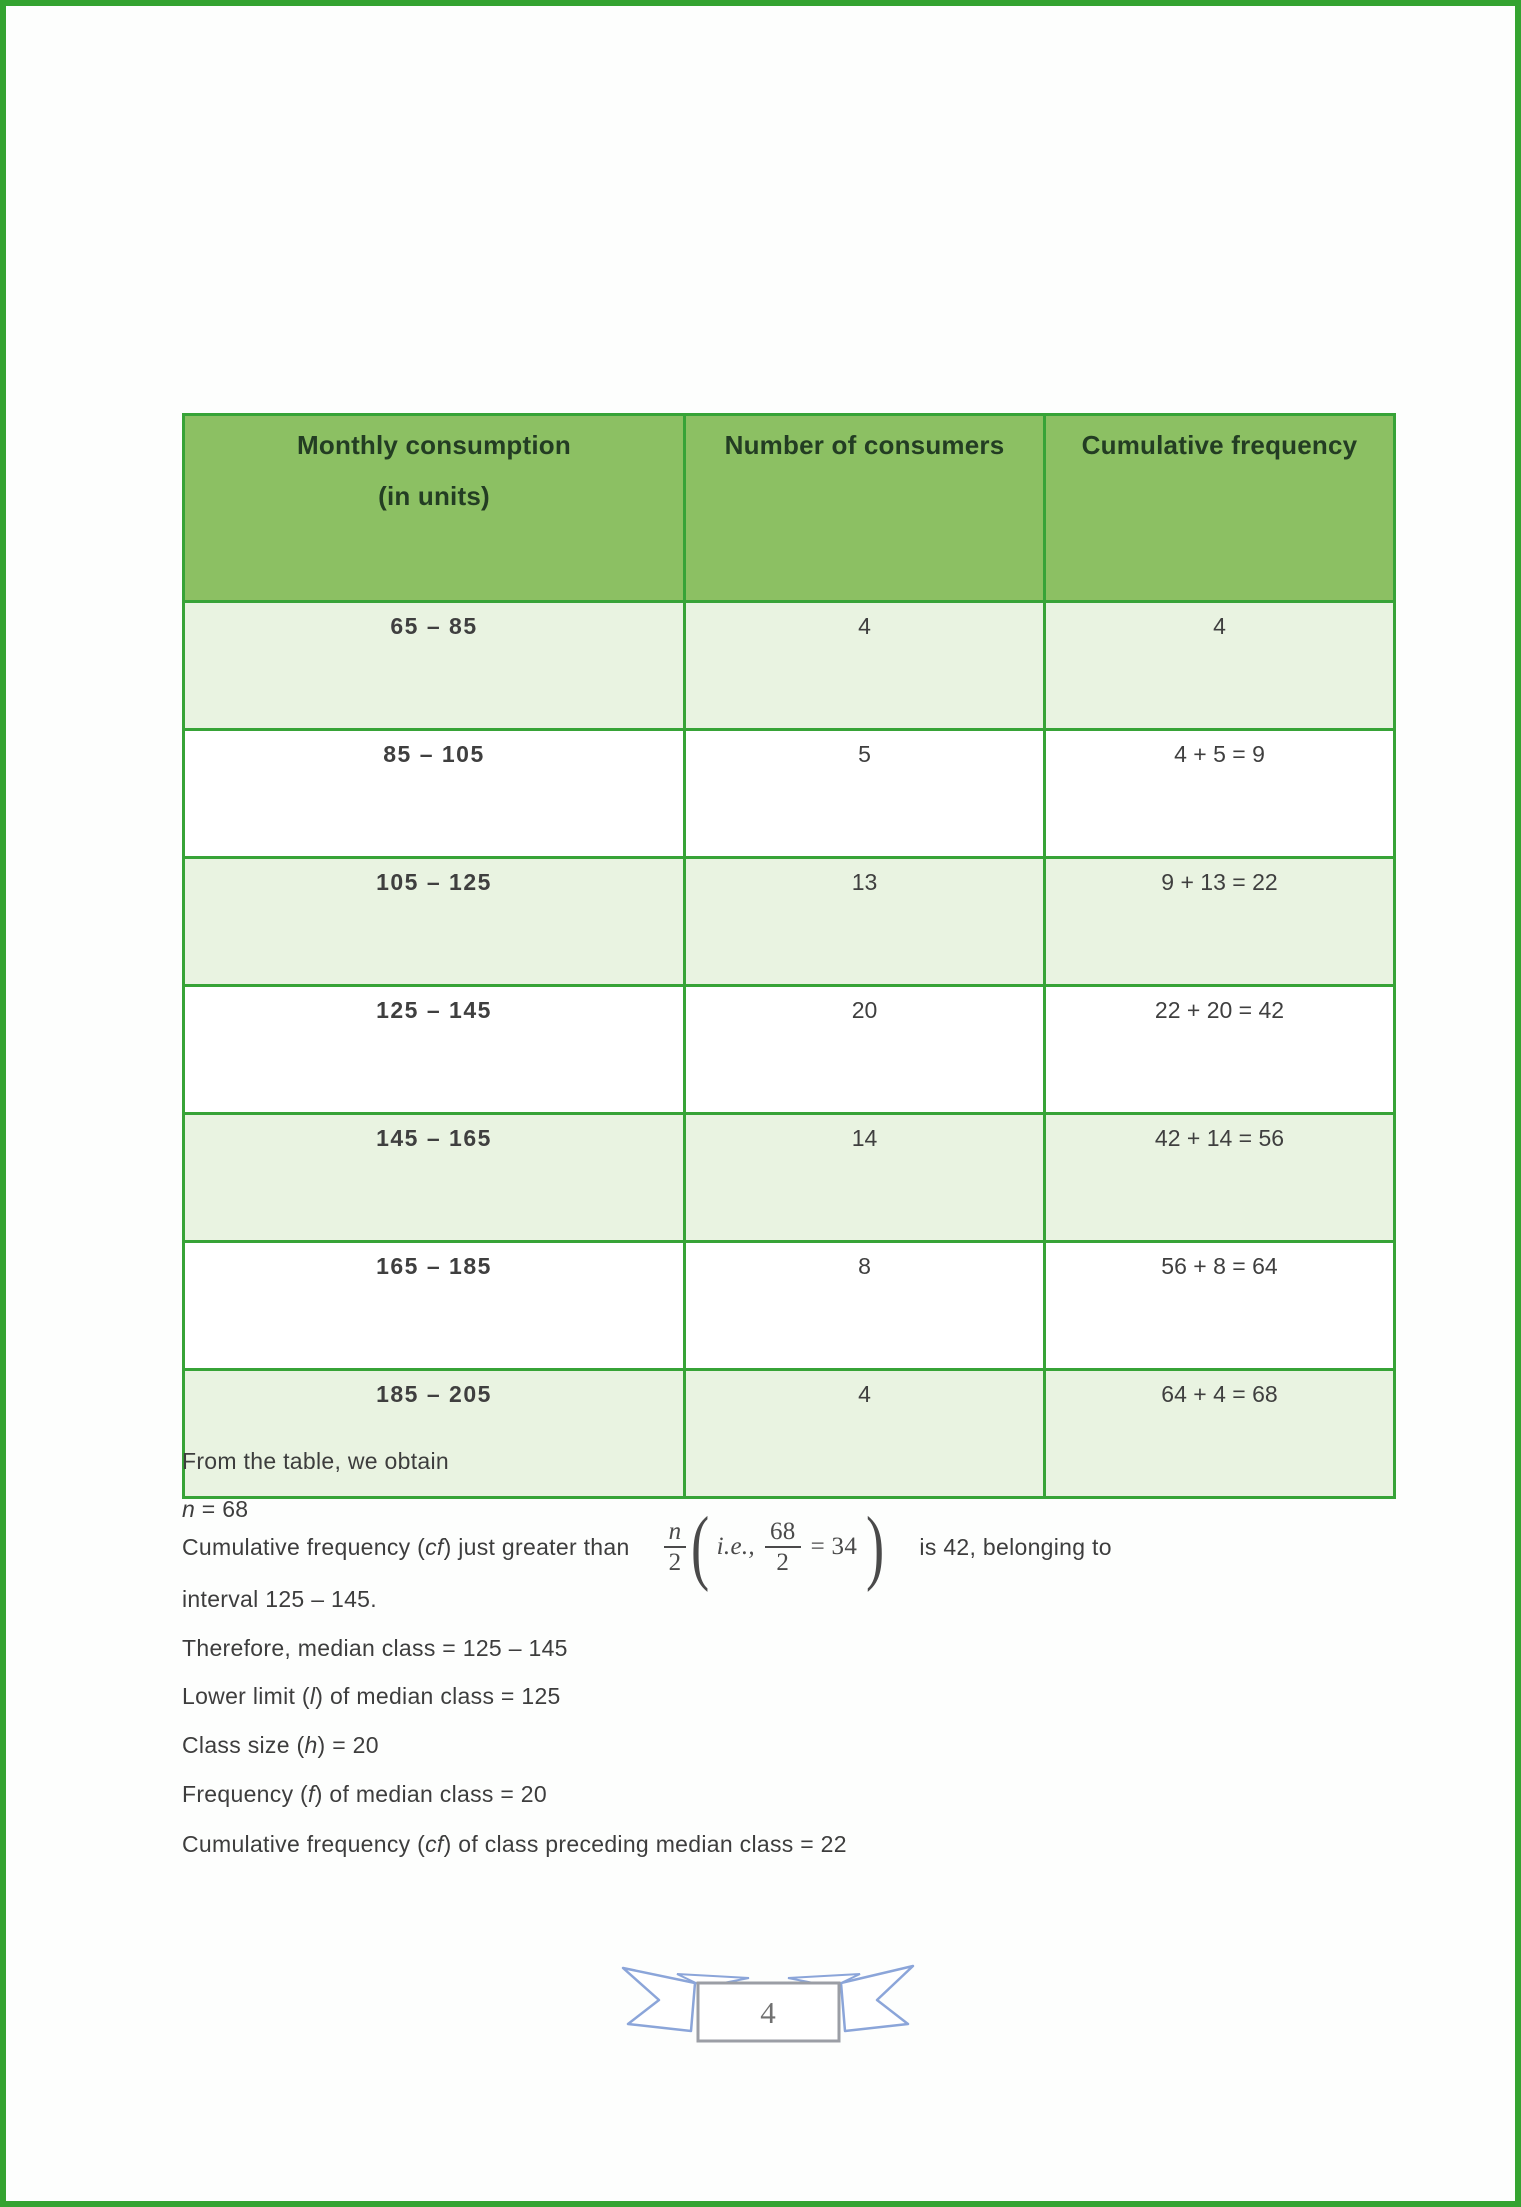  What do you see at coordinates (1219, 921) in the screenshot?
I see `cumulative-cell: 9 + 13 = 22` at bounding box center [1219, 921].